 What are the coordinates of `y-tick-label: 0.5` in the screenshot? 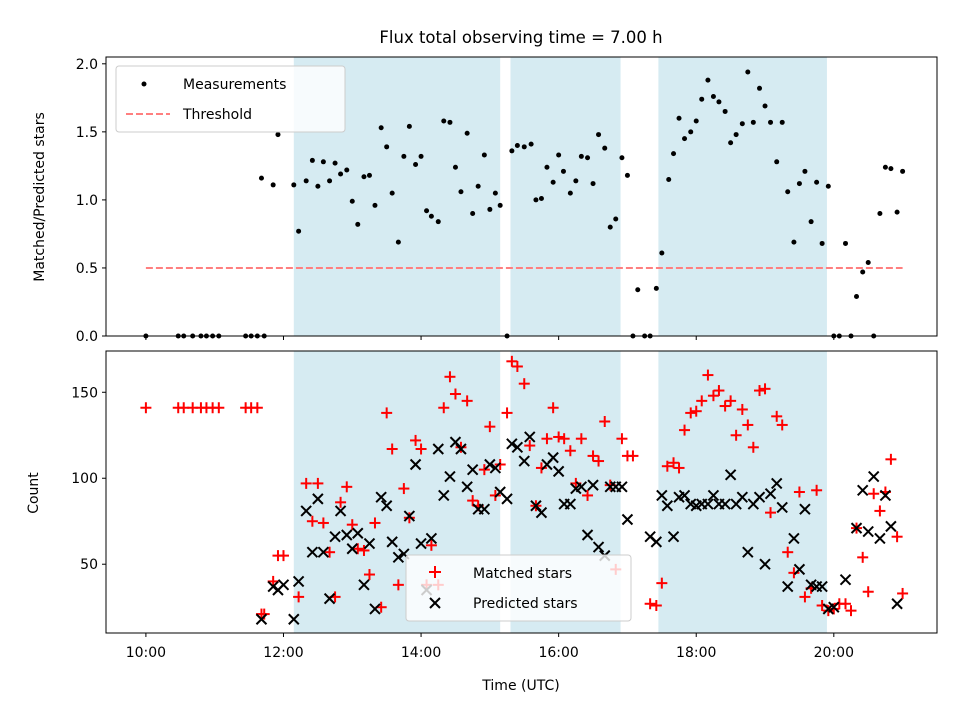 It's located at (87, 269).